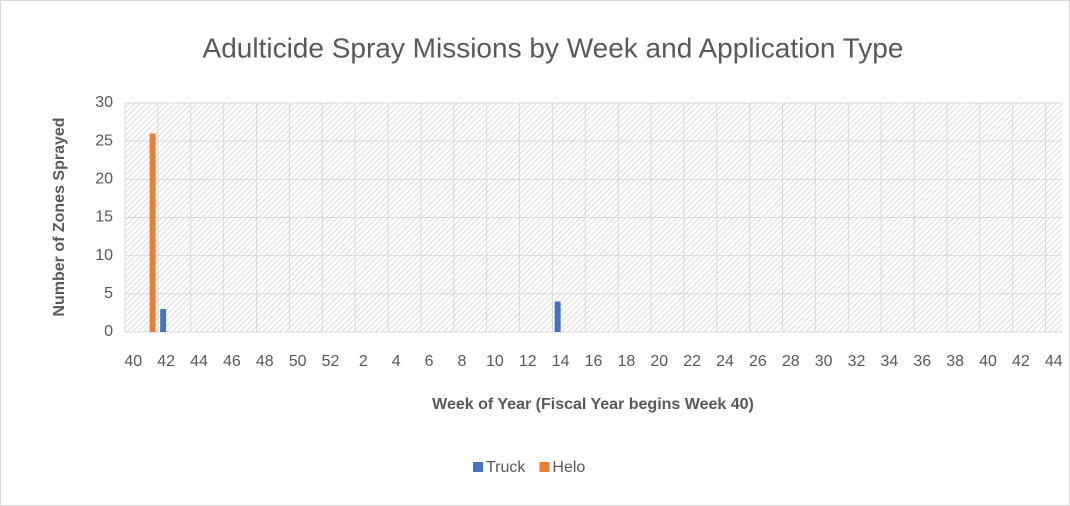 This screenshot has height=506, width=1070. I want to click on x-tick-label: 12, so click(528, 361).